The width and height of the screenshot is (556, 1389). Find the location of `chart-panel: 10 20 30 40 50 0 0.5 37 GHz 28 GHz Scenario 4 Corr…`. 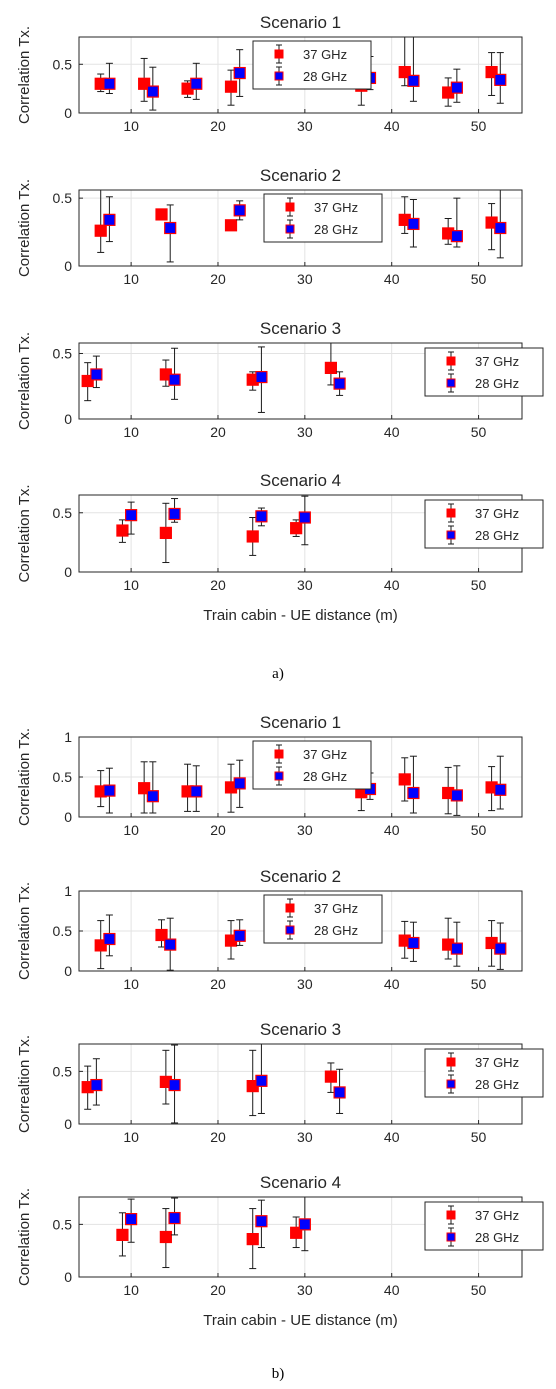

chart-panel: 10 20 30 40 50 0 0.5 37 GHz 28 GHz Scenario 4 Corr… is located at coordinates (280, 1251).